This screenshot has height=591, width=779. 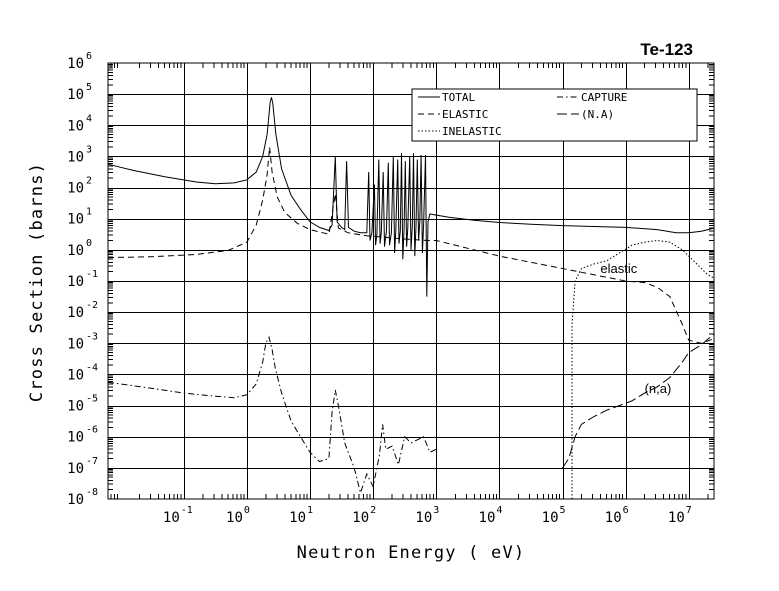 I want to click on legend-entry-inelastic: INELASTIC, so click(x=460, y=131).